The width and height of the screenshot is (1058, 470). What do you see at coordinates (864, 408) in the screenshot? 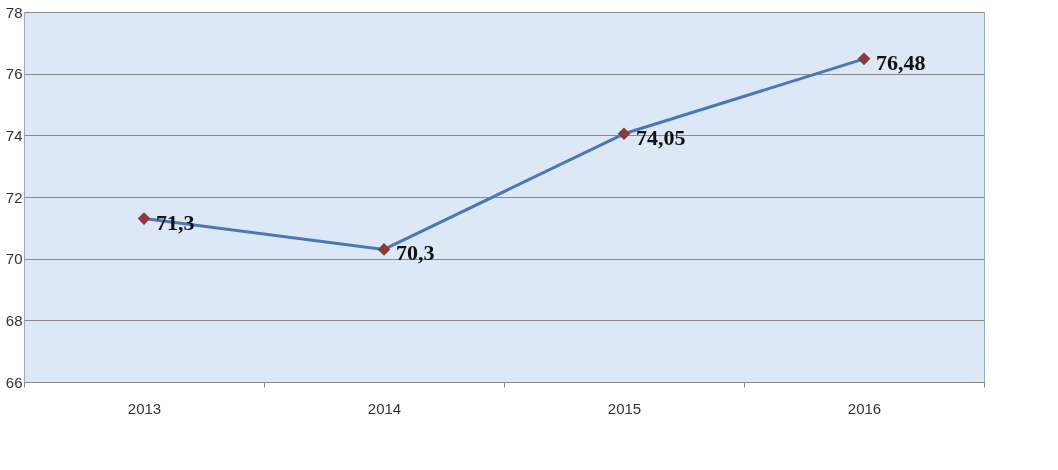
I see `x-tick-label: 2016` at bounding box center [864, 408].